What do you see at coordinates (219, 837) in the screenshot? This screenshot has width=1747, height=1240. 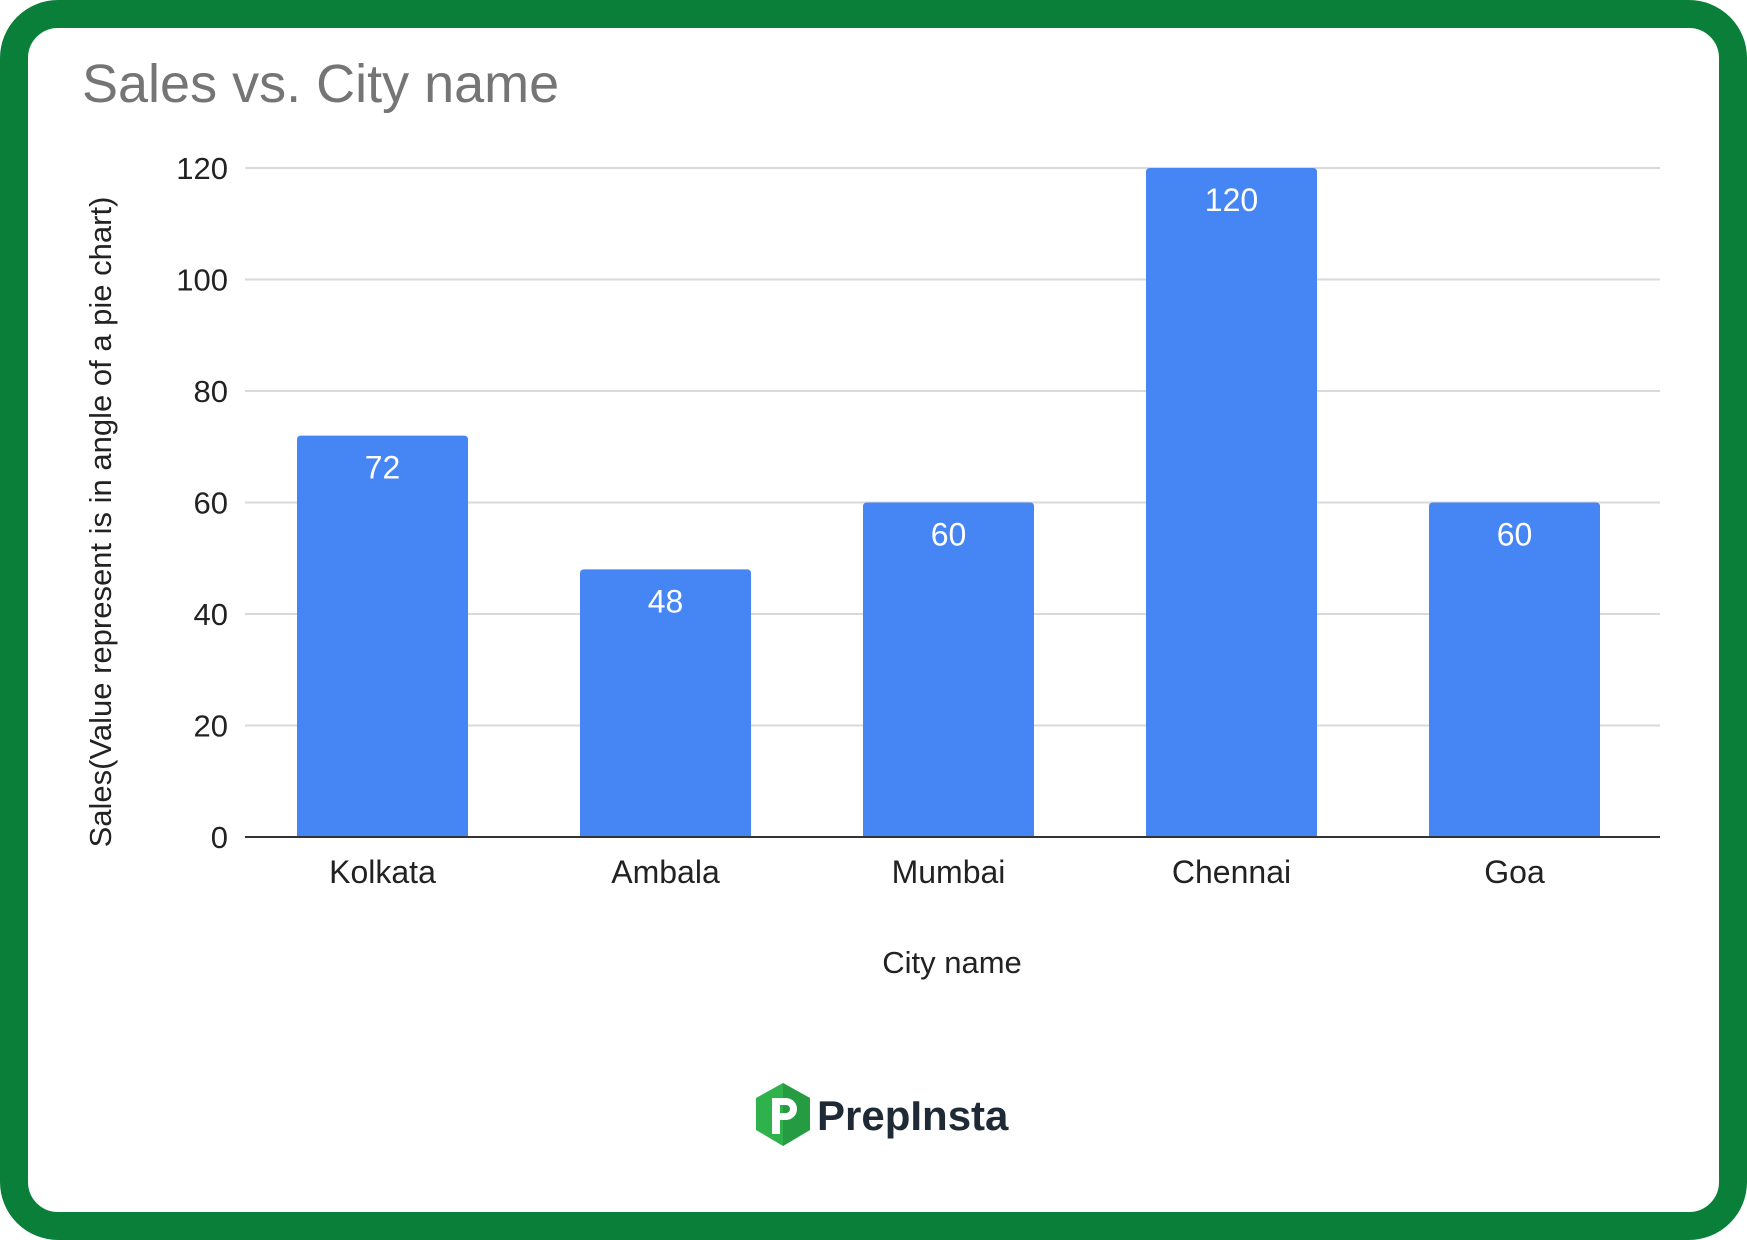 I see `y-tick-label: 0` at bounding box center [219, 837].